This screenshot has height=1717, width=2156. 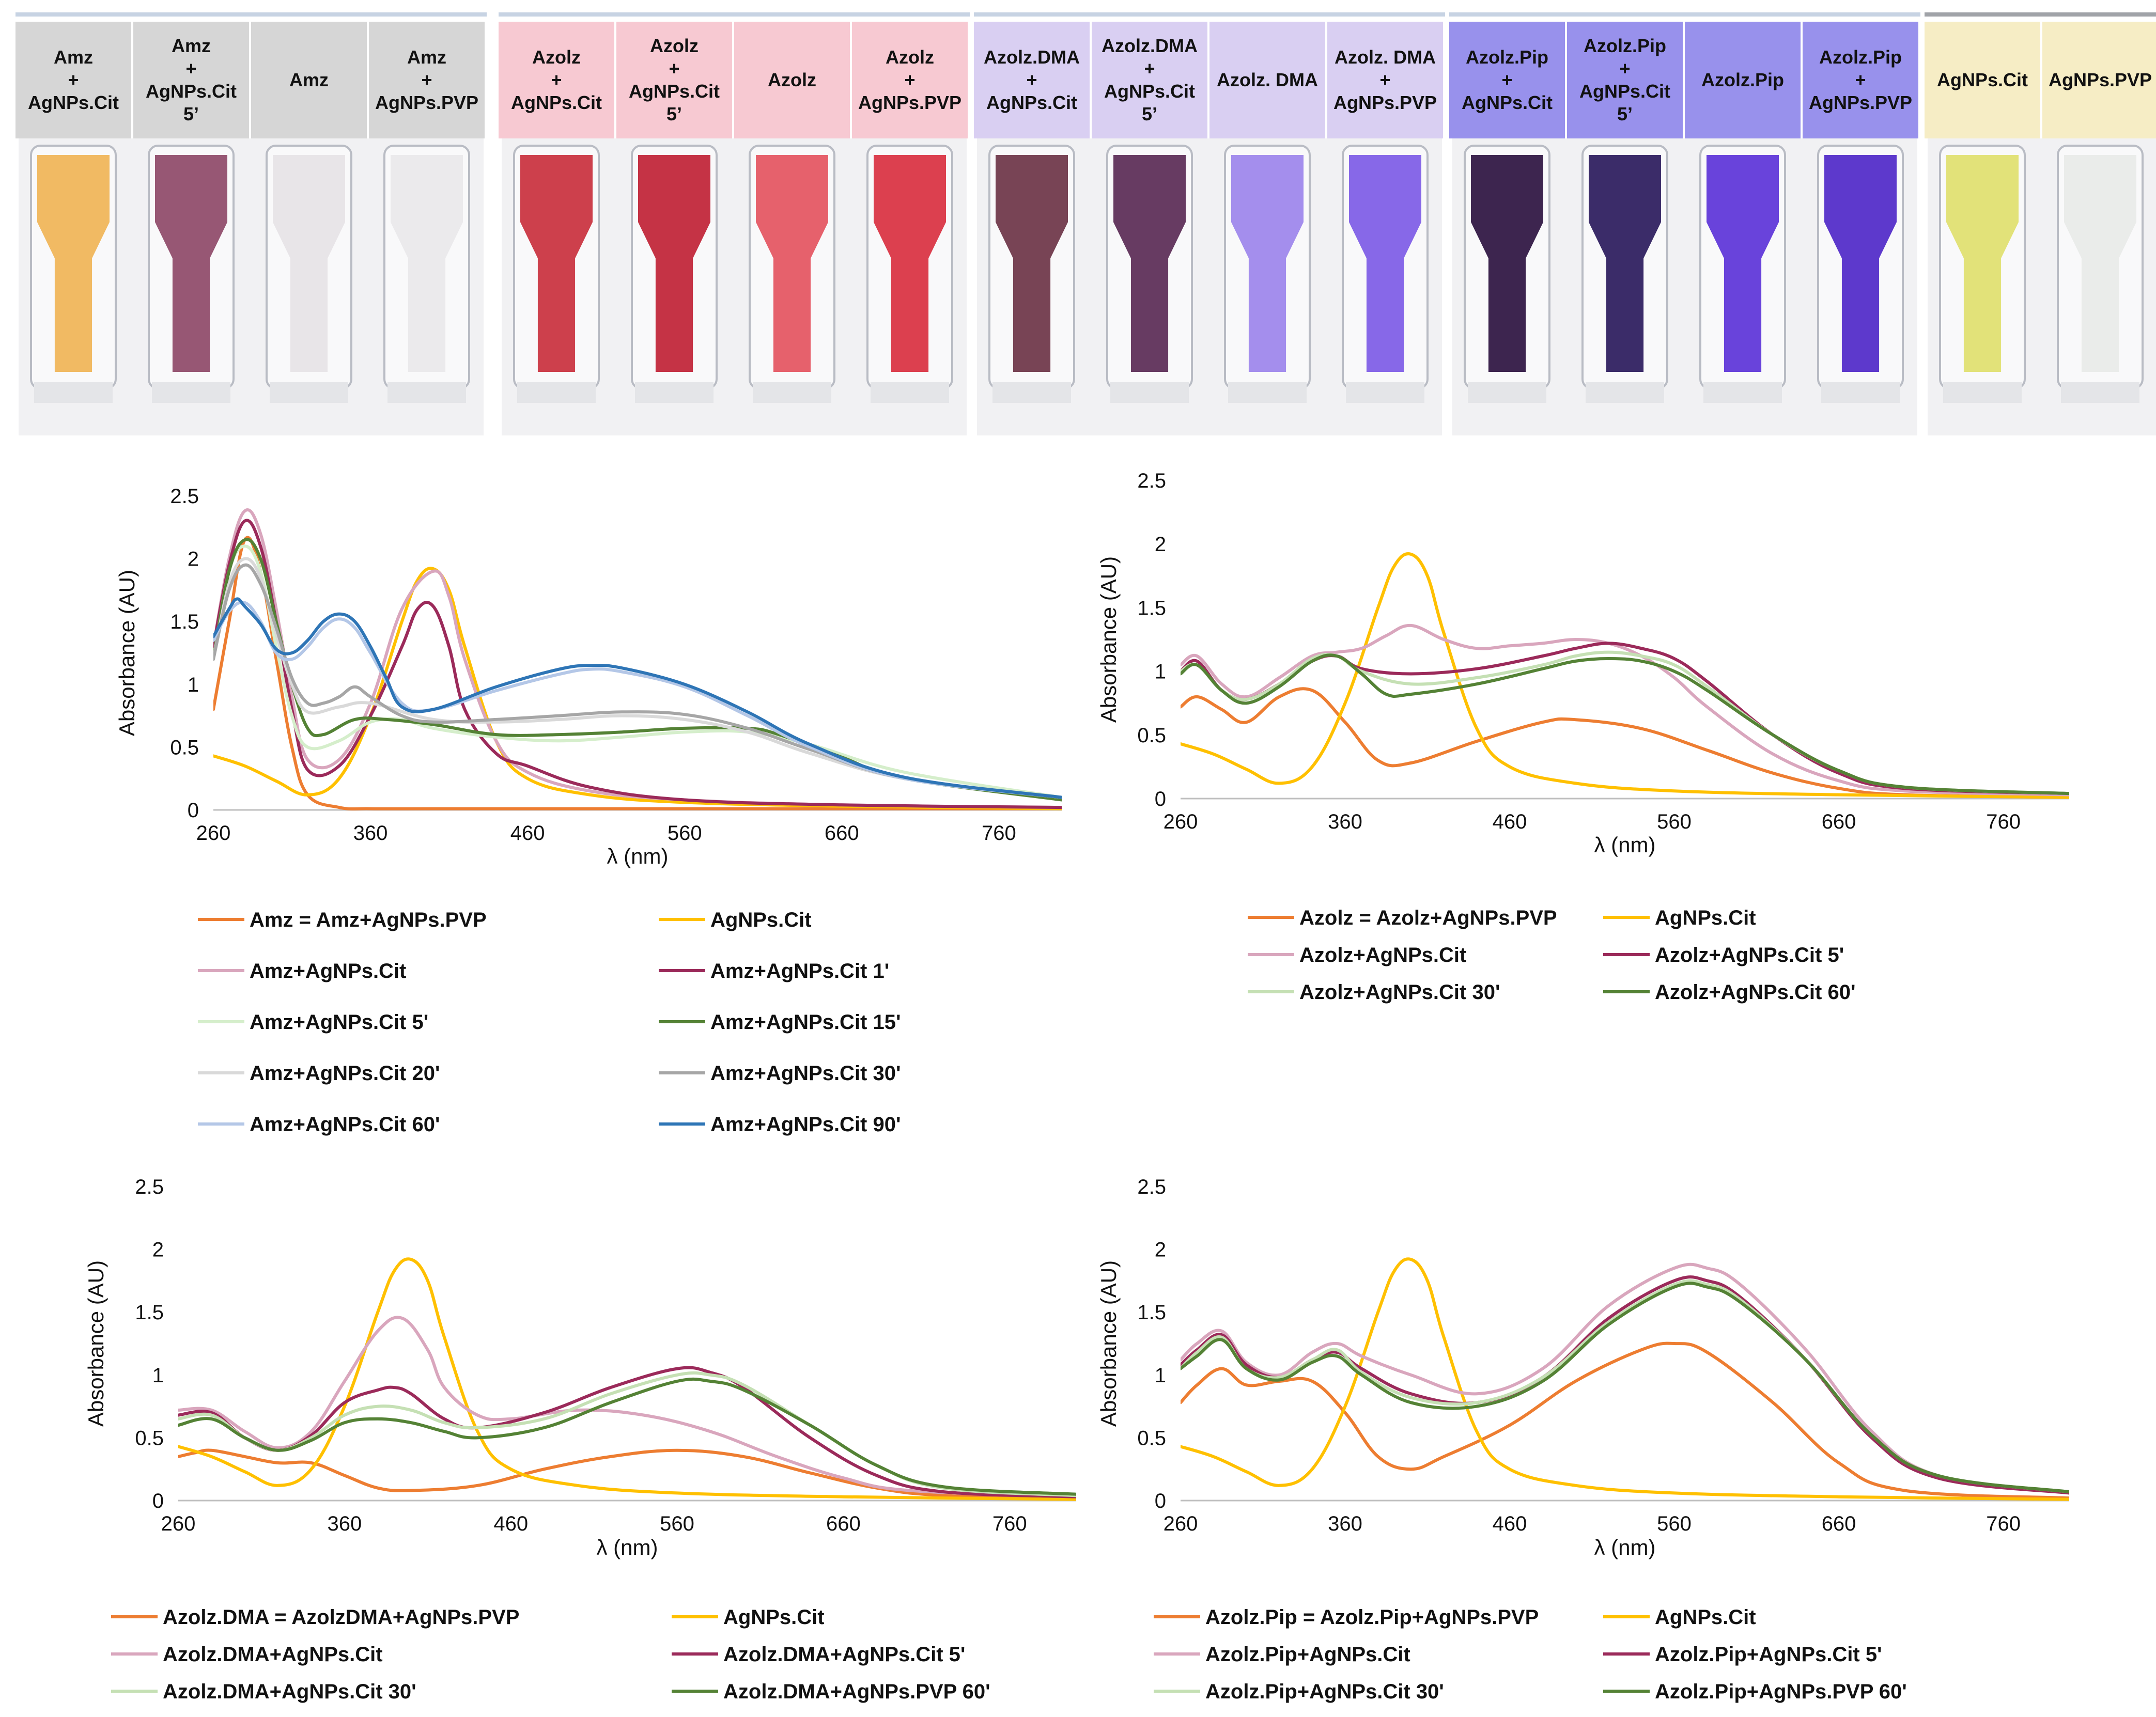 I want to click on sample-label: Azolz.DMA + AgNPs.Cit, so click(x=1032, y=79).